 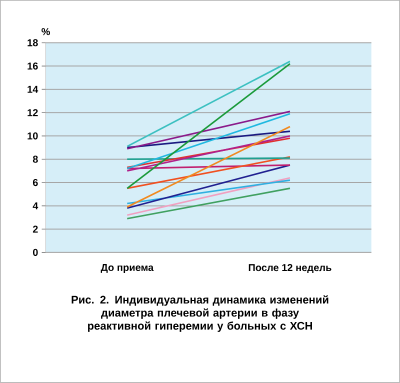 I want to click on y-tick-label: 12, so click(x=33, y=112).